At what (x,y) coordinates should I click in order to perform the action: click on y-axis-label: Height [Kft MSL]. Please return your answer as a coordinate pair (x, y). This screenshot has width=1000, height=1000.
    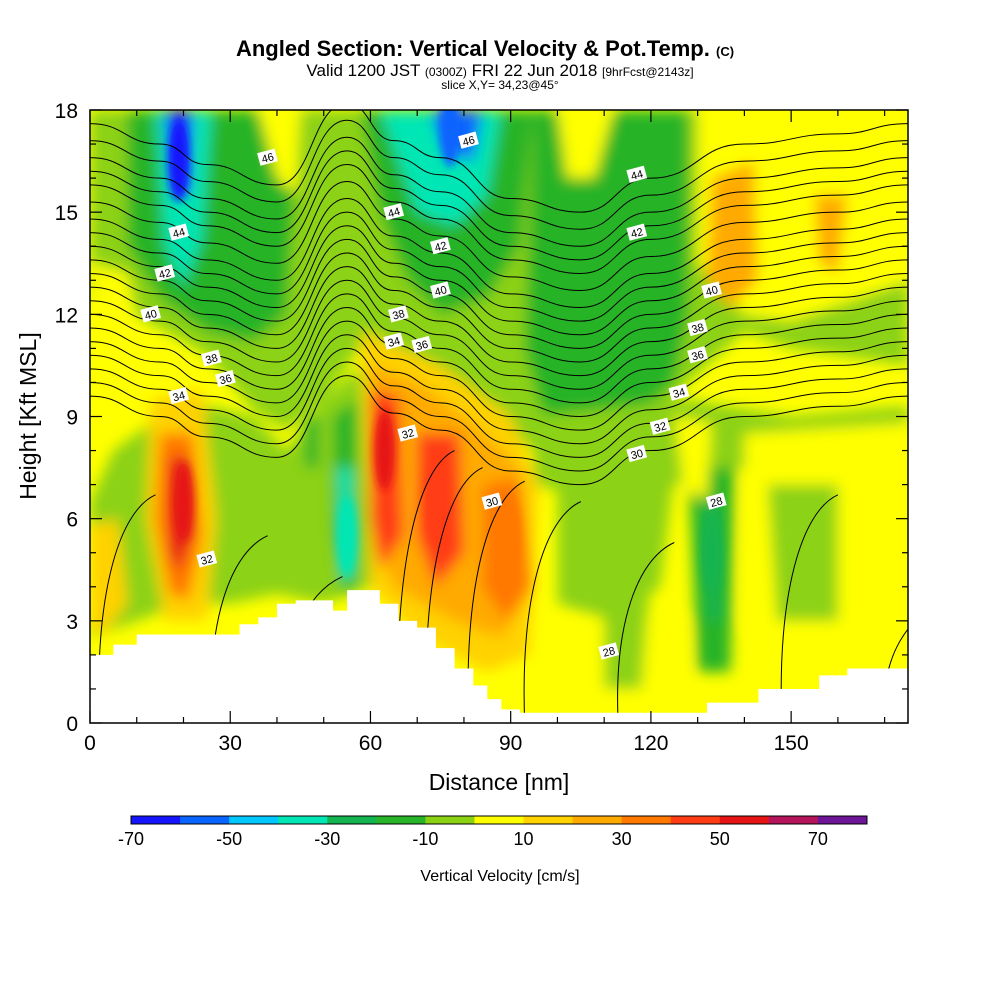
    Looking at the image, I should click on (28, 415).